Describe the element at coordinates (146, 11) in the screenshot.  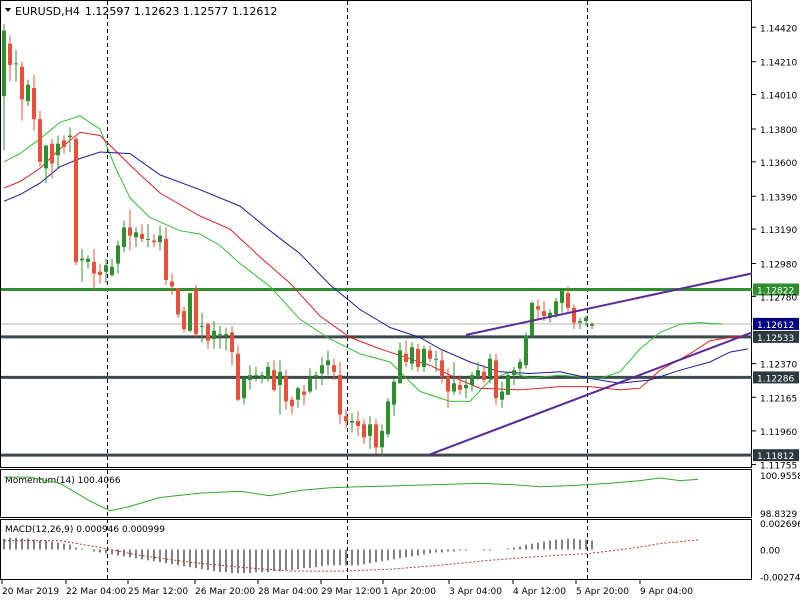
I see `chart-header: EURUSD,H4 1.12597 1.12623 1.12577 1.12612` at that location.